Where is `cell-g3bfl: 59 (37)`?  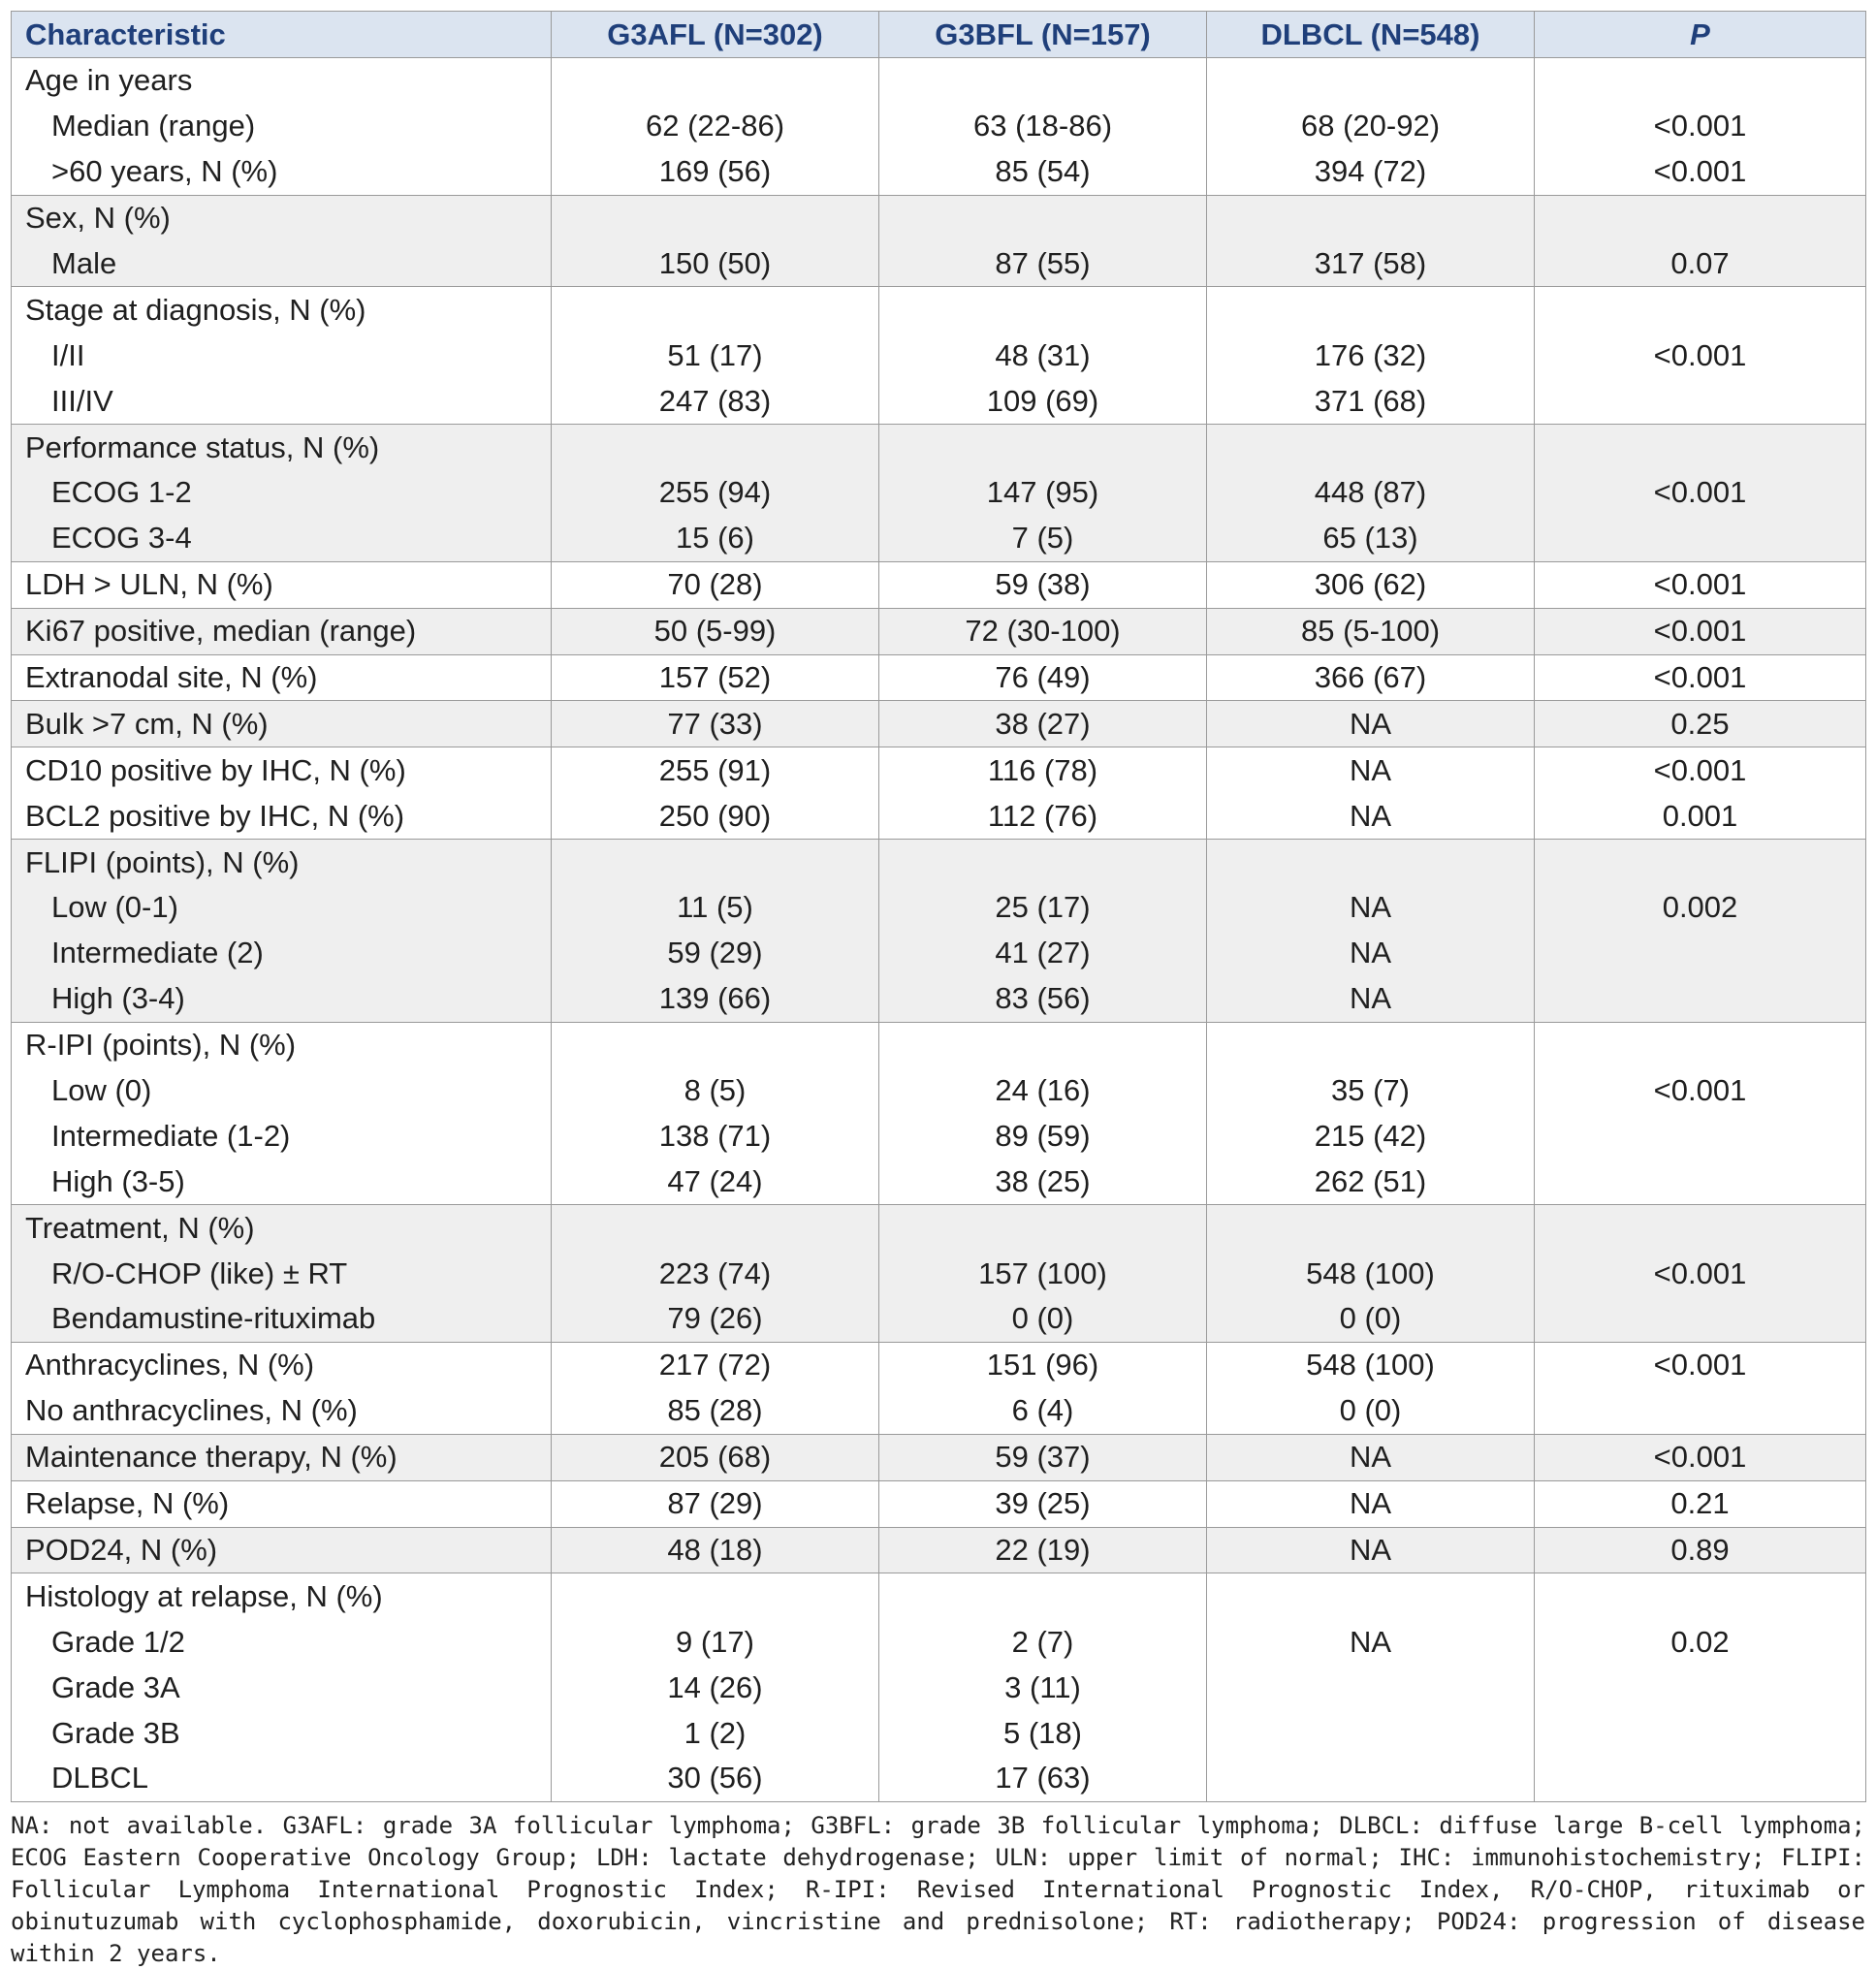
cell-g3bfl: 59 (37) is located at coordinates (1042, 1457).